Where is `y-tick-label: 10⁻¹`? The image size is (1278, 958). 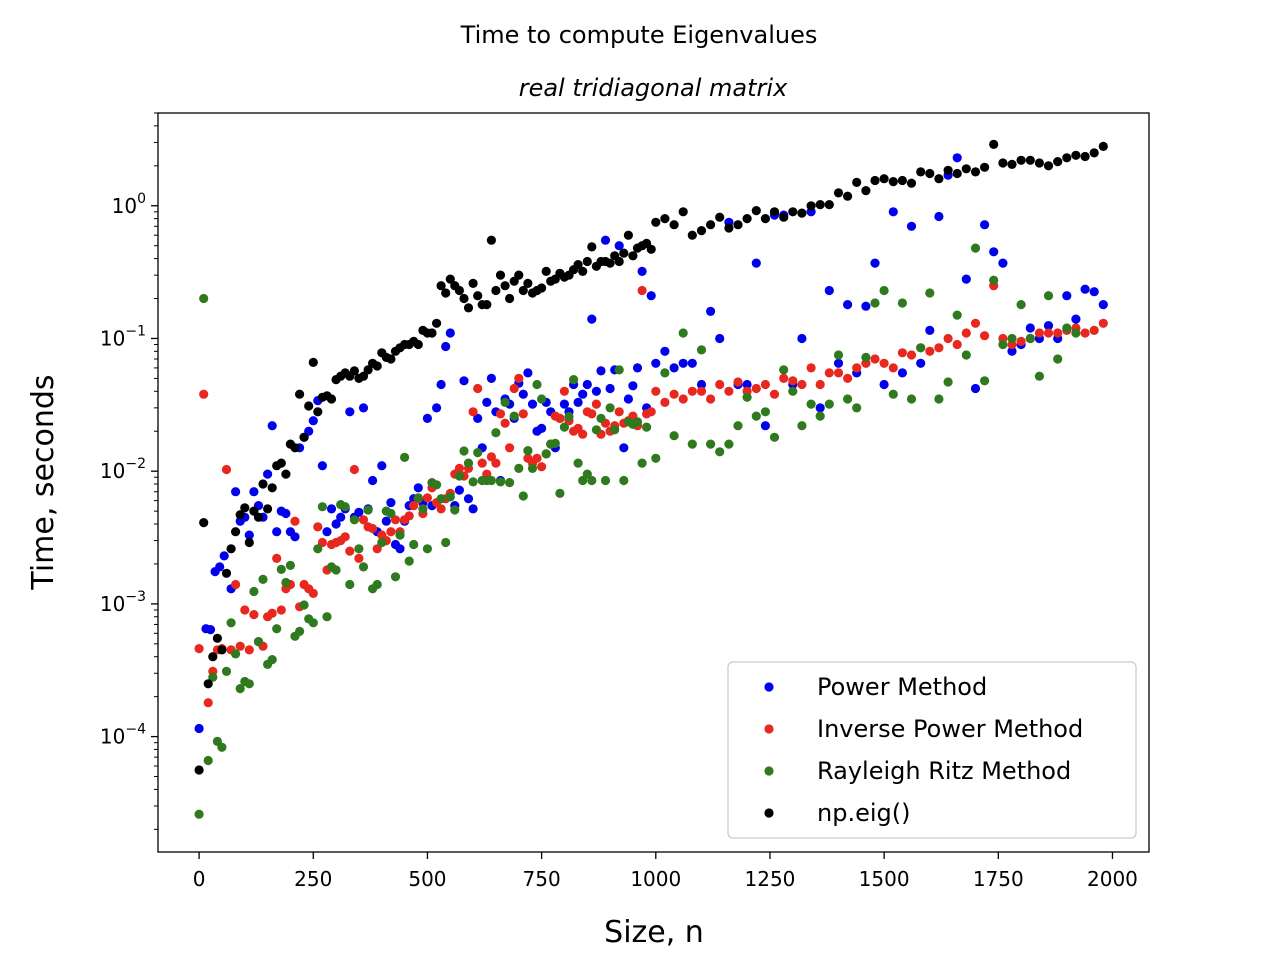 y-tick-label: 10⁻¹ is located at coordinates (123, 336).